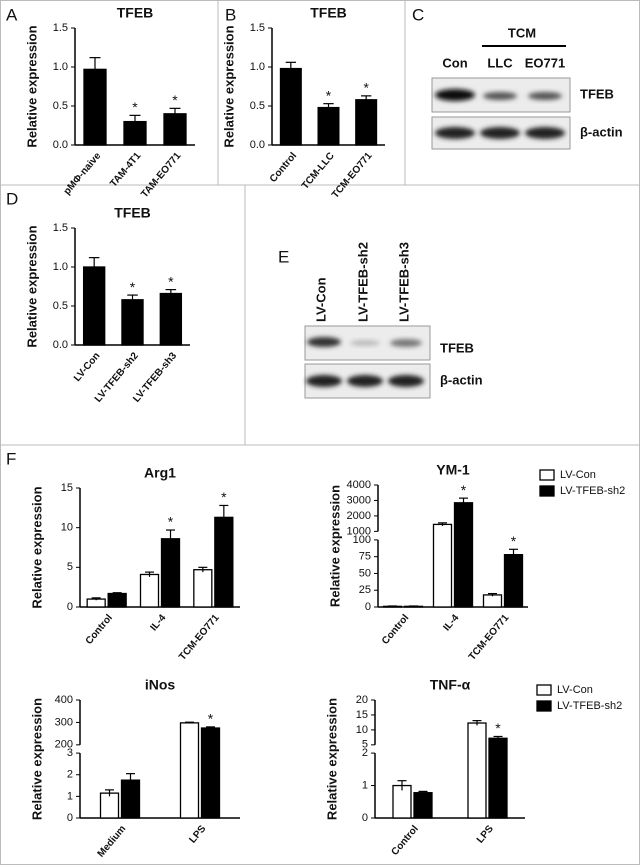 The width and height of the screenshot is (640, 865). I want to click on y-tick-label: 15, so click(362, 715).